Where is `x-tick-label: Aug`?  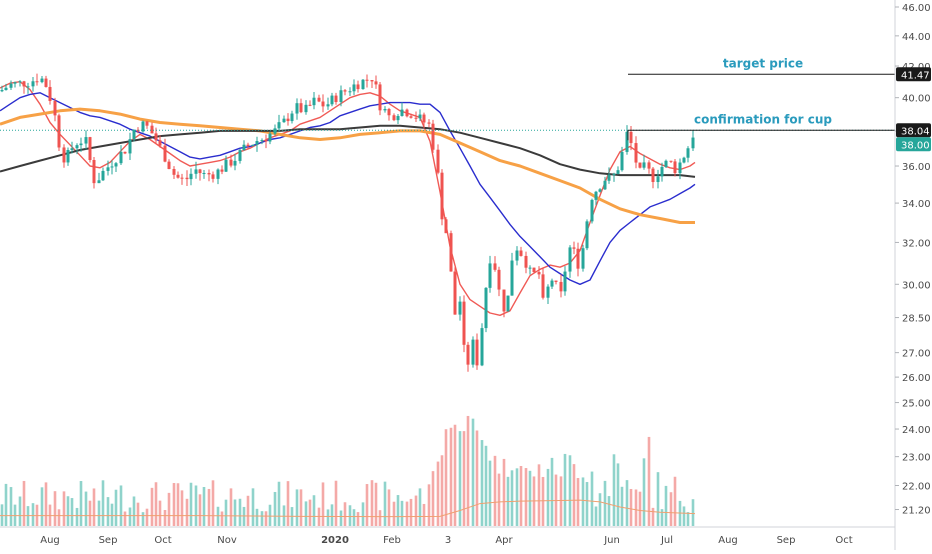
x-tick-label: Aug is located at coordinates (50, 540).